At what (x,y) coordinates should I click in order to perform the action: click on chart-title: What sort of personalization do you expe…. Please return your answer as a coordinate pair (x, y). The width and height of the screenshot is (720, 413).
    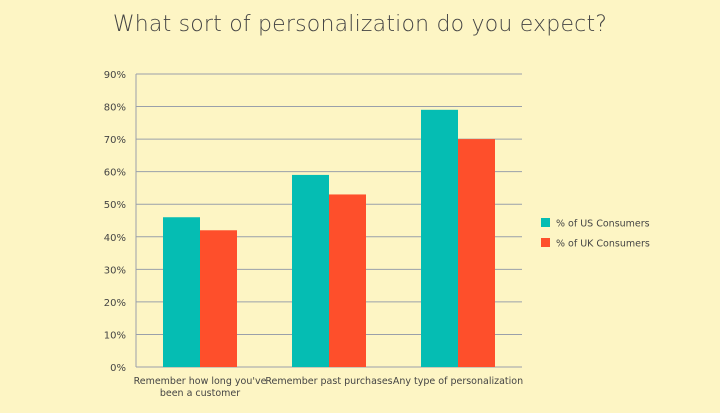
    Looking at the image, I should click on (360, 24).